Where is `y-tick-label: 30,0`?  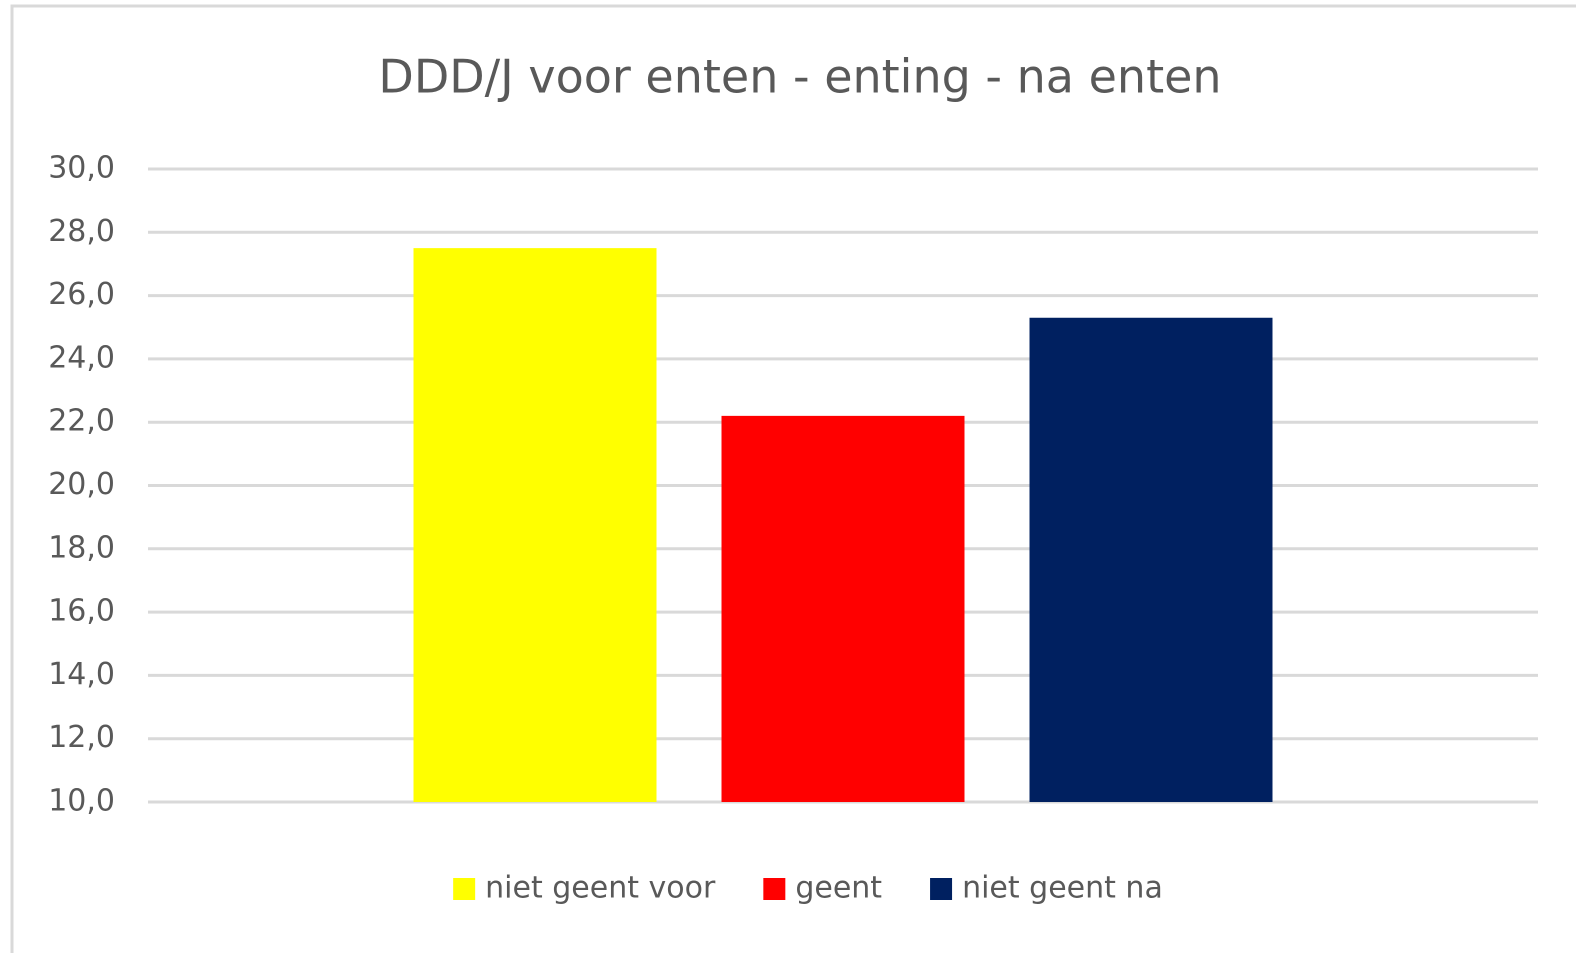
y-tick-label: 30,0 is located at coordinates (81, 168).